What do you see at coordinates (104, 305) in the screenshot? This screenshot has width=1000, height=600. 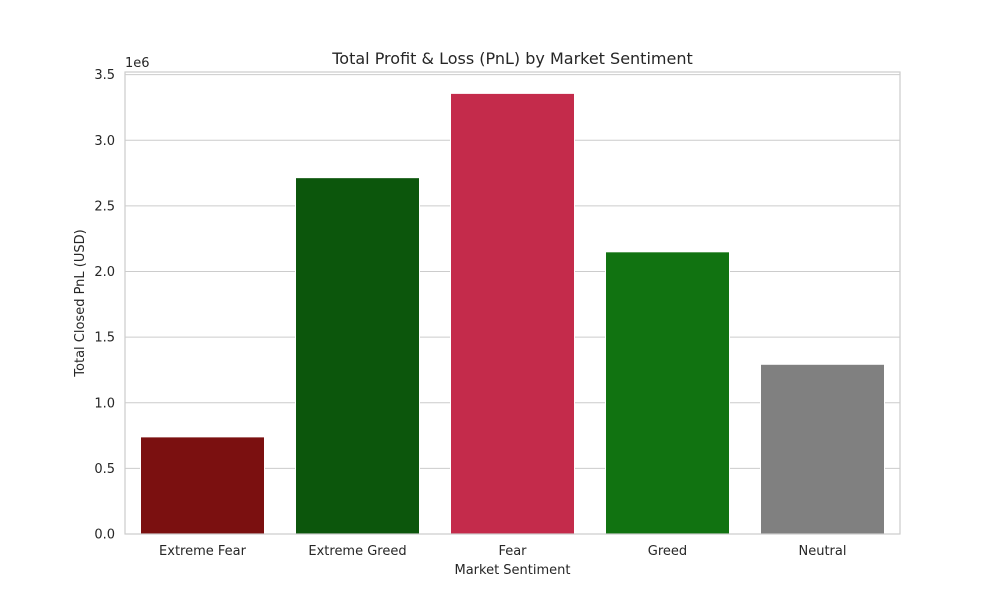 I see `y-tick-labels: 0.0 0.5 1.0 1.5 2.0 2.5 3.0 3.5` at bounding box center [104, 305].